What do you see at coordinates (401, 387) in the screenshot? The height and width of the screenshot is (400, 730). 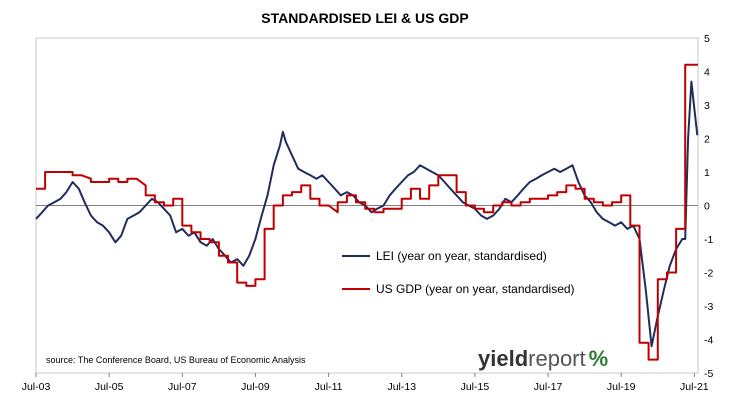 I see `x-tick-label: Jul-13` at bounding box center [401, 387].